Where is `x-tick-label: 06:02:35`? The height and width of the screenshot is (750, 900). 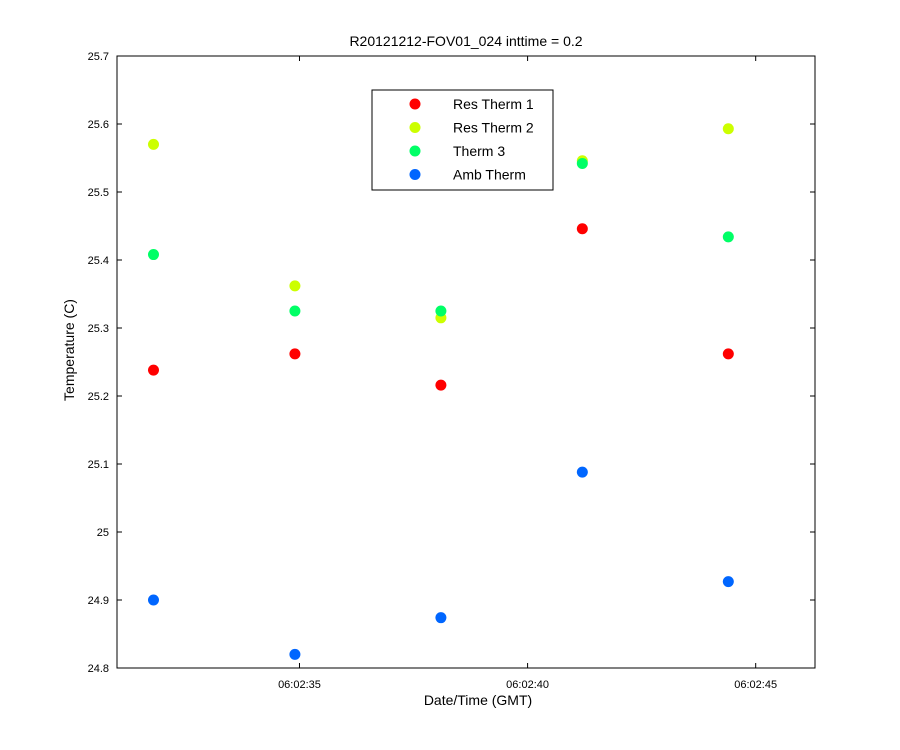
x-tick-label: 06:02:35 is located at coordinates (299, 685).